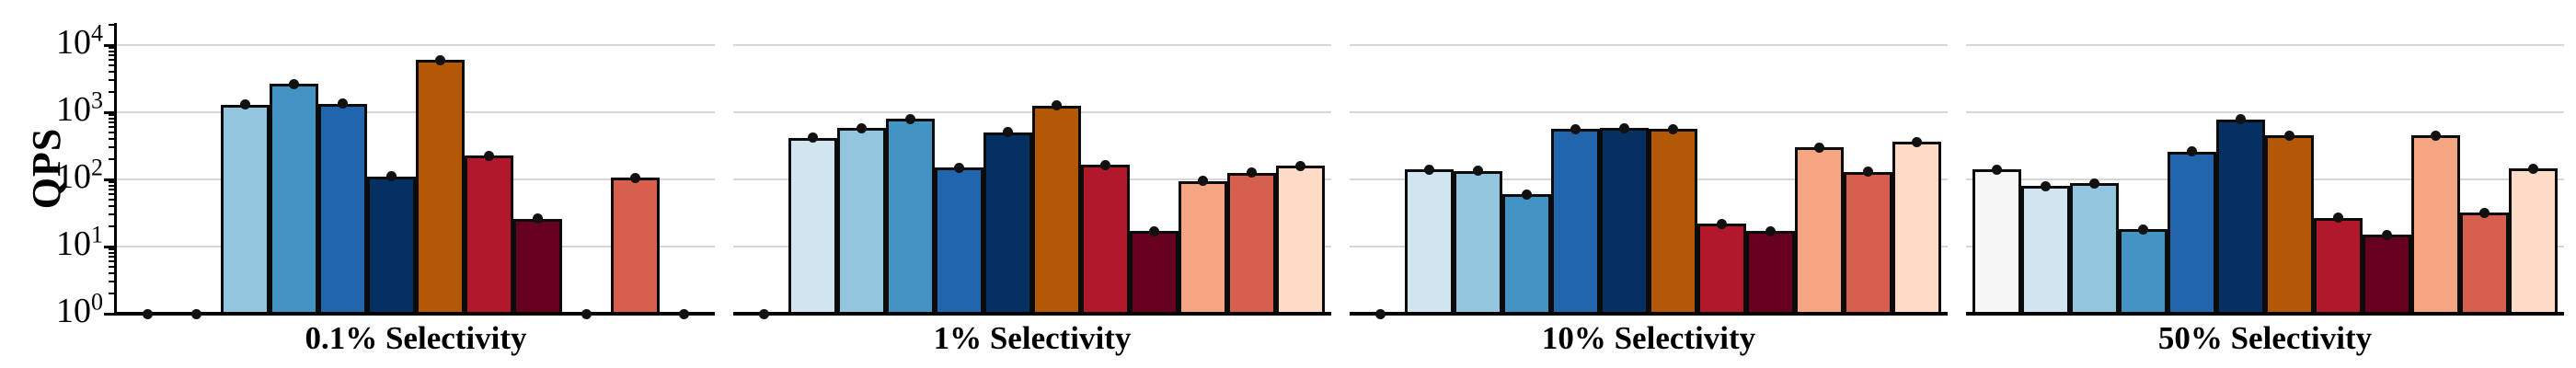 The image size is (2576, 368). I want to click on subplot-title: 10% Selectivity, so click(1648, 338).